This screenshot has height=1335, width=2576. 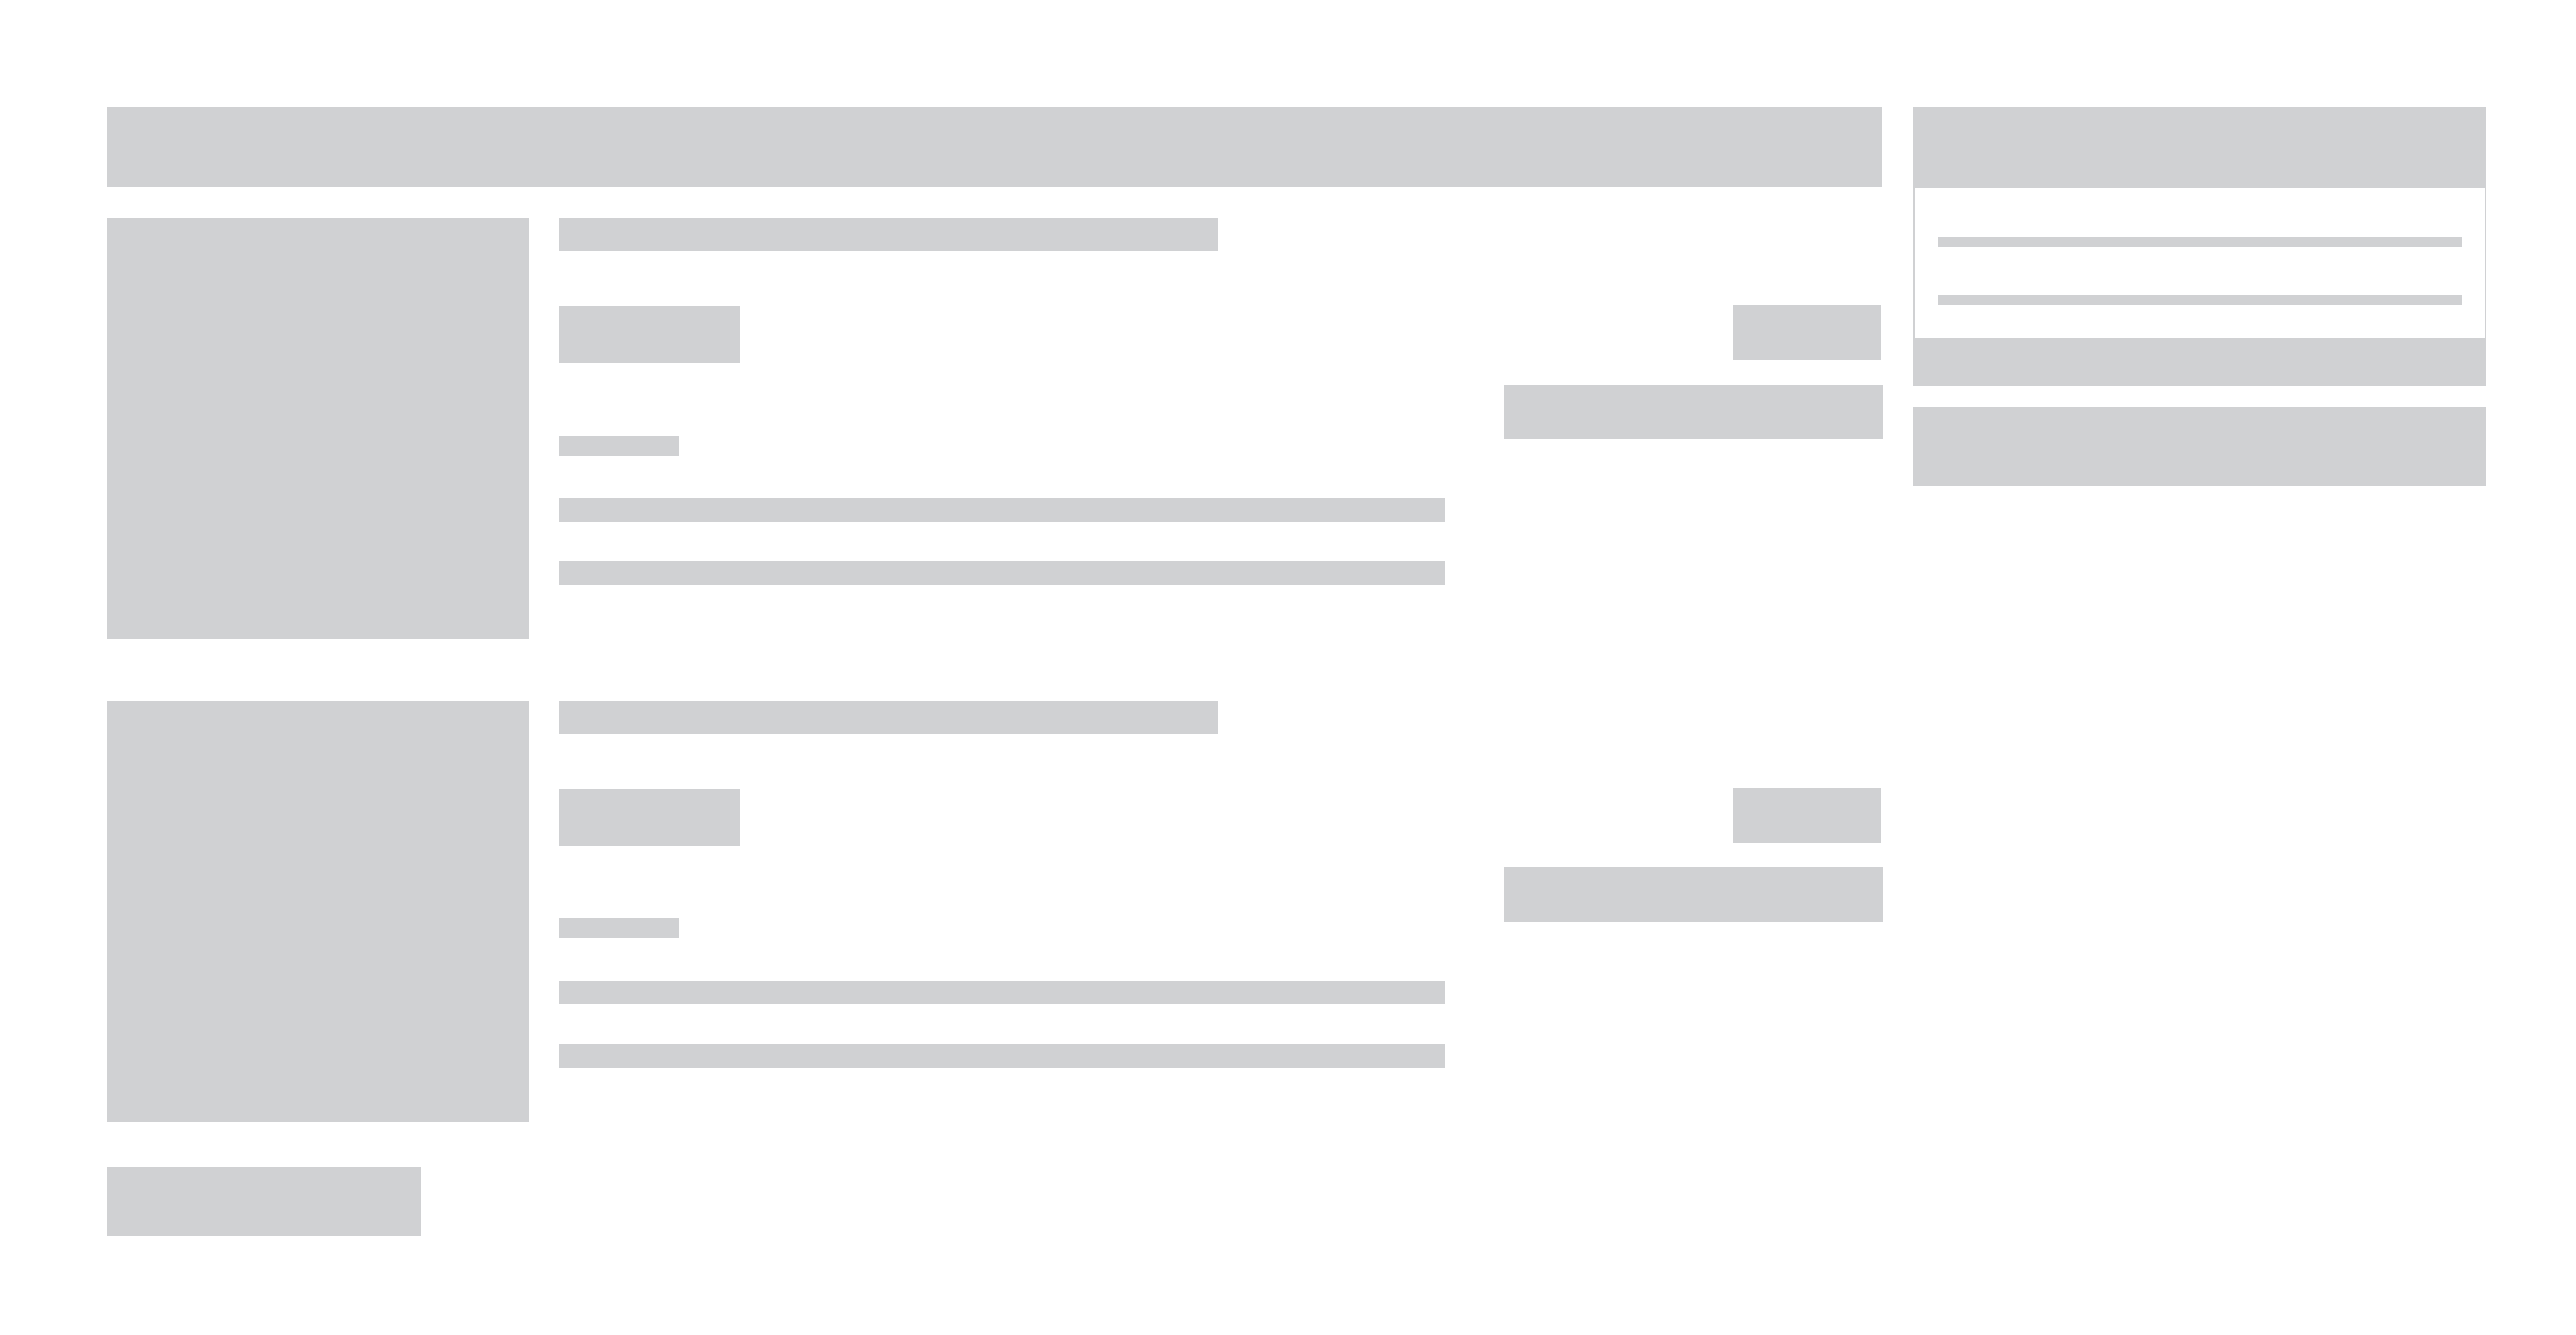 What do you see at coordinates (2200, 263) in the screenshot?
I see `sidebar-panel-body` at bounding box center [2200, 263].